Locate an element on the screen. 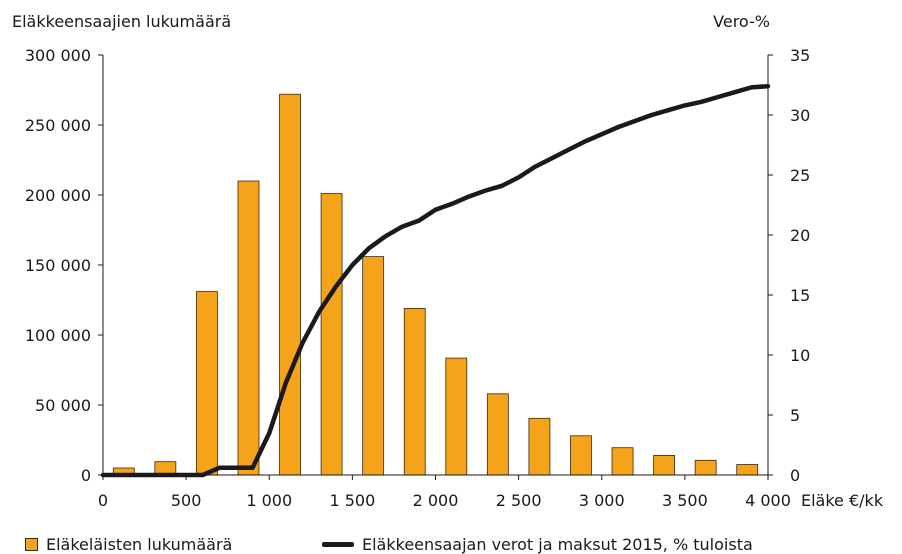 This screenshot has width=902, height=554. right-tick-label-2: 10 is located at coordinates (800, 355).